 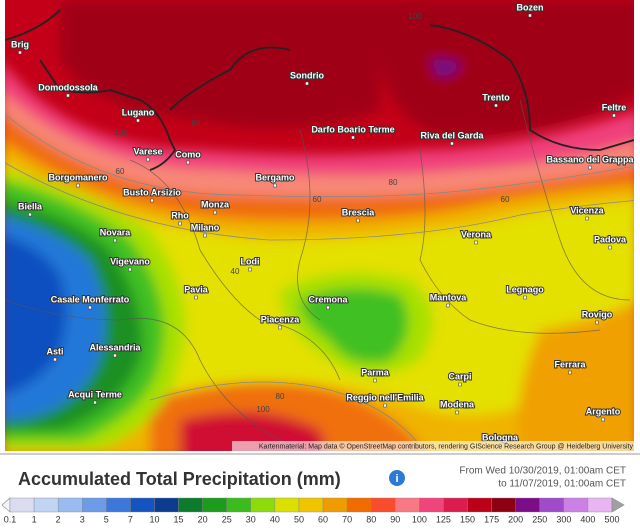 What do you see at coordinates (152, 192) in the screenshot?
I see `city-label: Busto Arsizio` at bounding box center [152, 192].